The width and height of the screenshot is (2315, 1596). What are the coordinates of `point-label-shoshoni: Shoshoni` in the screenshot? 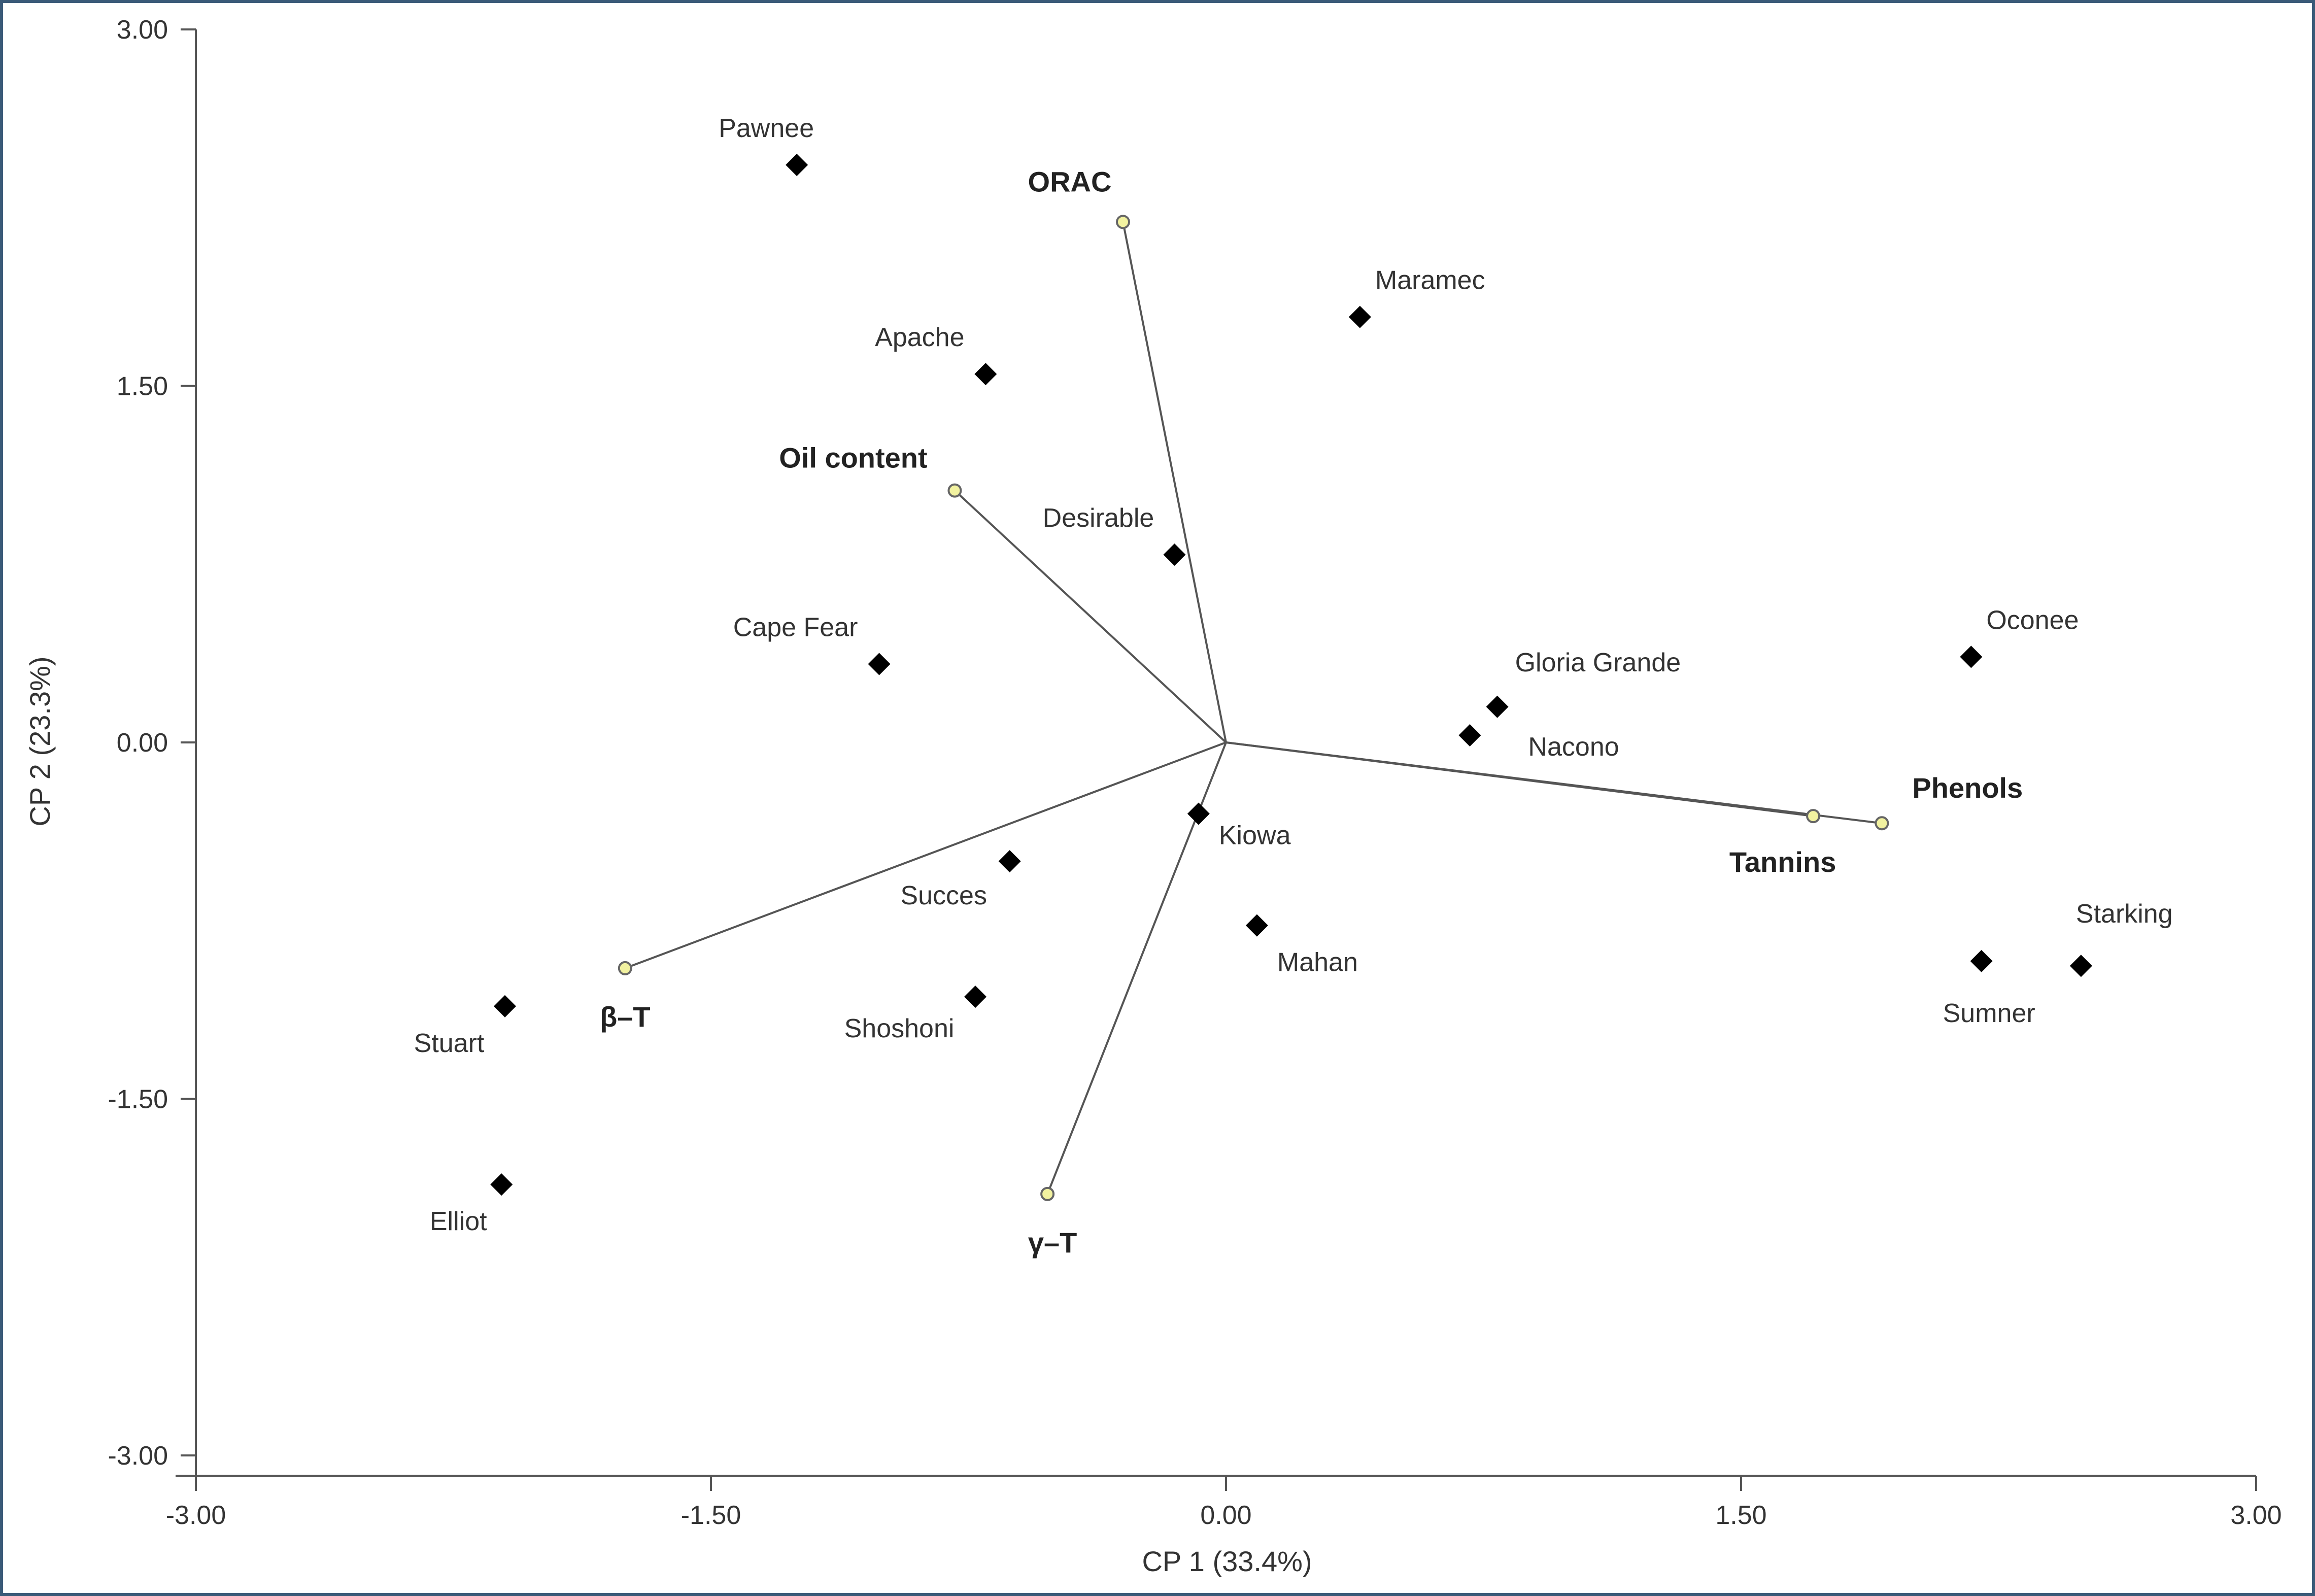 It's located at (900, 1028).